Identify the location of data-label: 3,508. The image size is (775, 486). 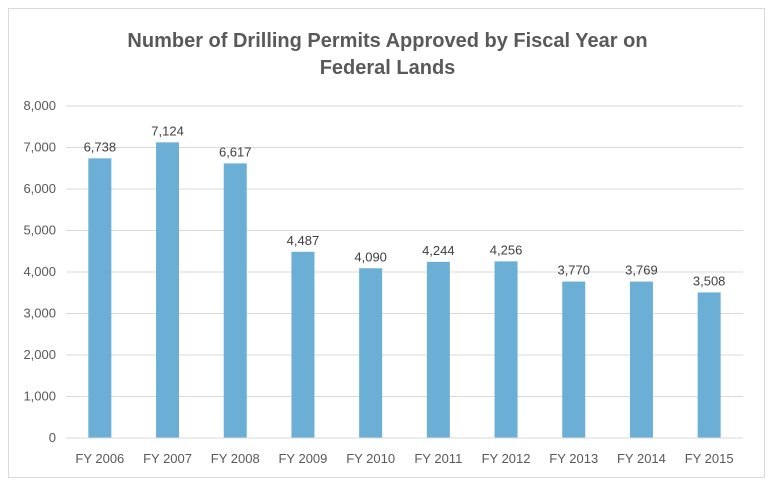
(709, 280).